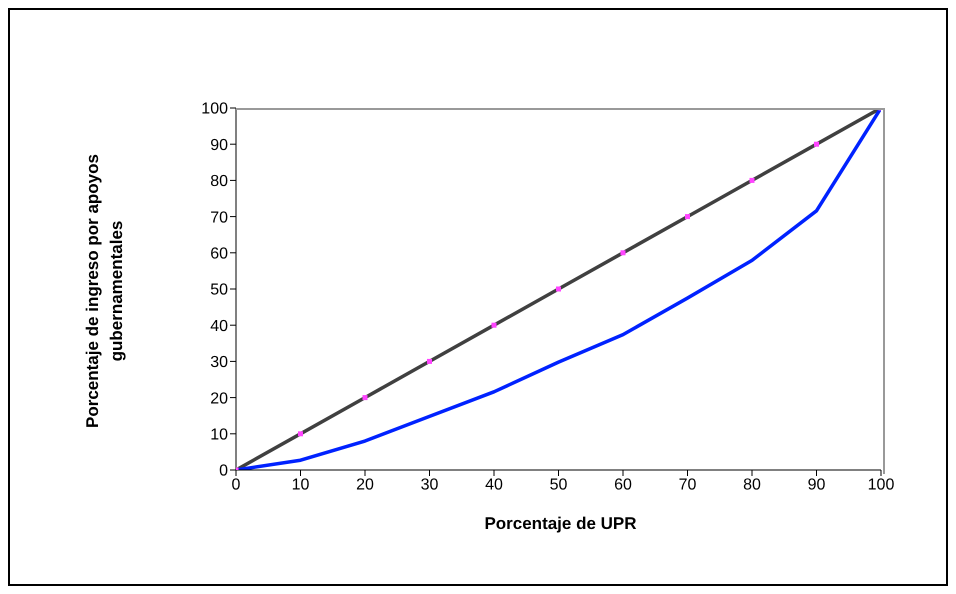 The image size is (956, 594). What do you see at coordinates (623, 485) in the screenshot?
I see `x-tick-label: 60` at bounding box center [623, 485].